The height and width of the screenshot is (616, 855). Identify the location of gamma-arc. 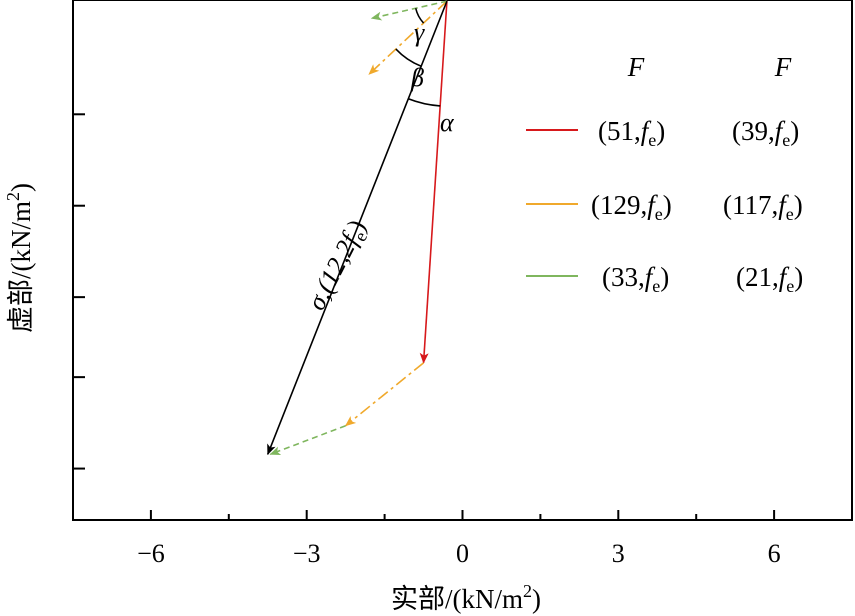
(419, 16).